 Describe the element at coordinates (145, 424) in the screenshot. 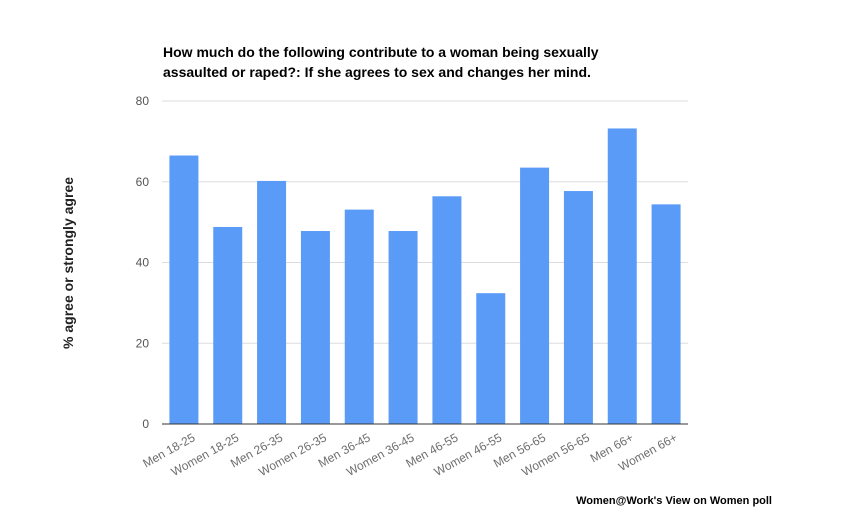

I see `y-tick-label: 0` at that location.